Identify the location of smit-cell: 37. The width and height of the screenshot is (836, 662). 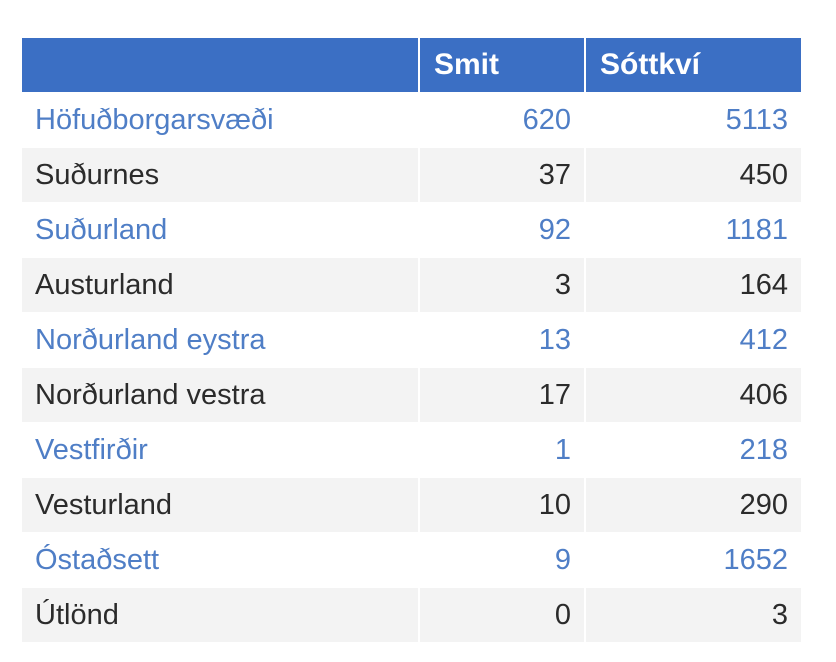
(501, 174).